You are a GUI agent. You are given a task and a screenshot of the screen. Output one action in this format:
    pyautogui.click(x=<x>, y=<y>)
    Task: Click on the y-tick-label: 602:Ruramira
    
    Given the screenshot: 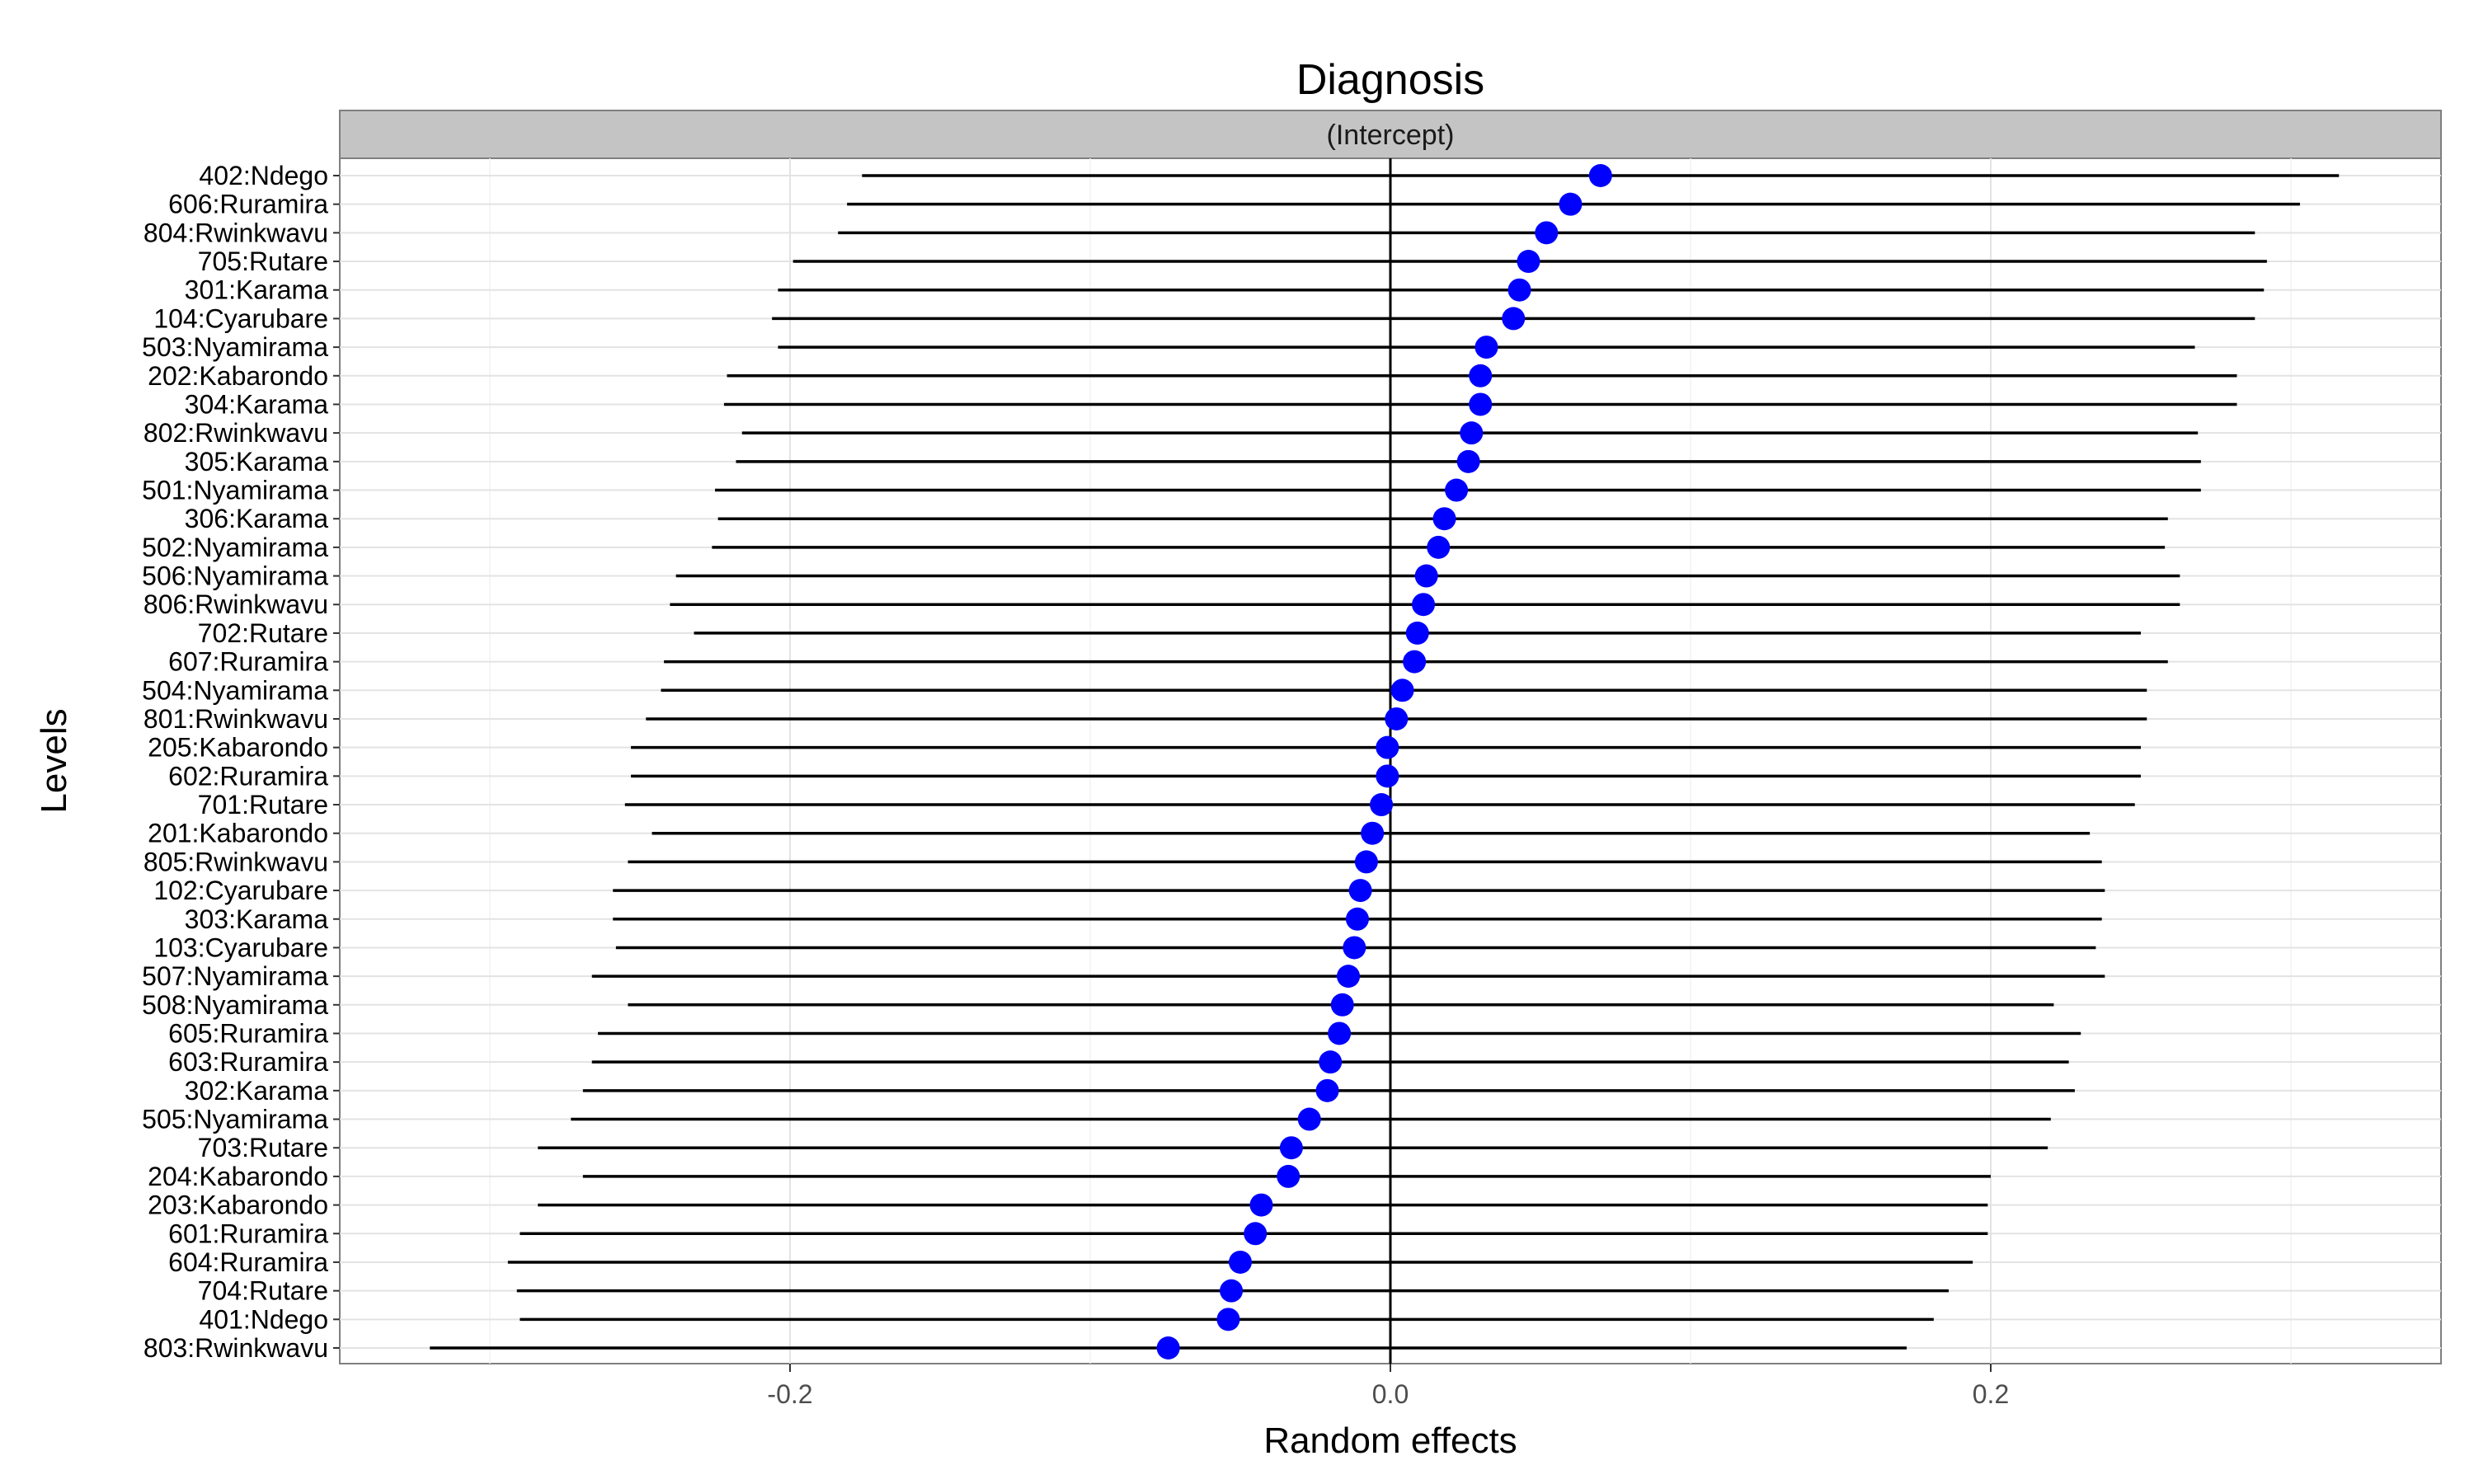 What is the action you would take?
    pyautogui.click(x=248, y=776)
    